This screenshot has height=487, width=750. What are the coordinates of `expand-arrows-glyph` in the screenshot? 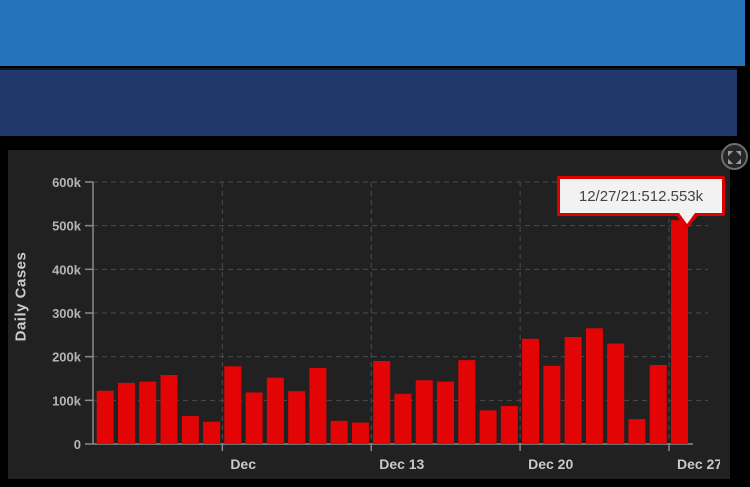 It's located at (734, 157).